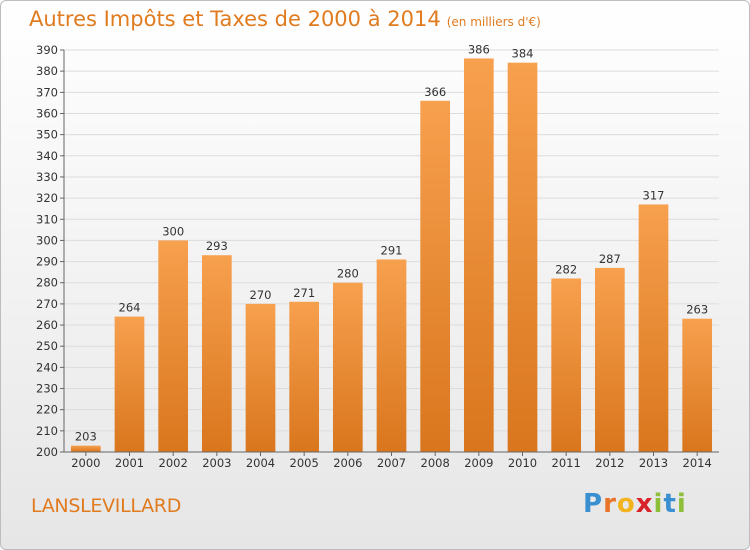 This screenshot has width=750, height=550. What do you see at coordinates (635, 504) in the screenshot?
I see `proxiti-logo: Proxiti` at bounding box center [635, 504].